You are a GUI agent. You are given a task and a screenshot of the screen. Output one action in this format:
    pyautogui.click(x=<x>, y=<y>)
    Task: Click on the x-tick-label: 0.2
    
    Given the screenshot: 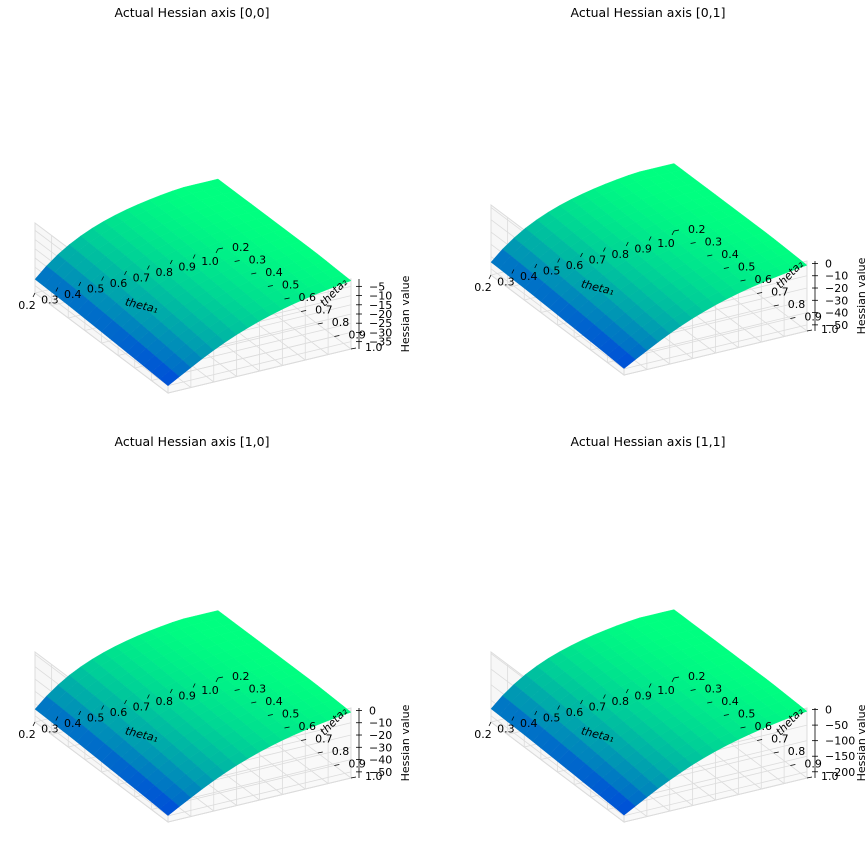 What is the action you would take?
    pyautogui.click(x=27, y=734)
    